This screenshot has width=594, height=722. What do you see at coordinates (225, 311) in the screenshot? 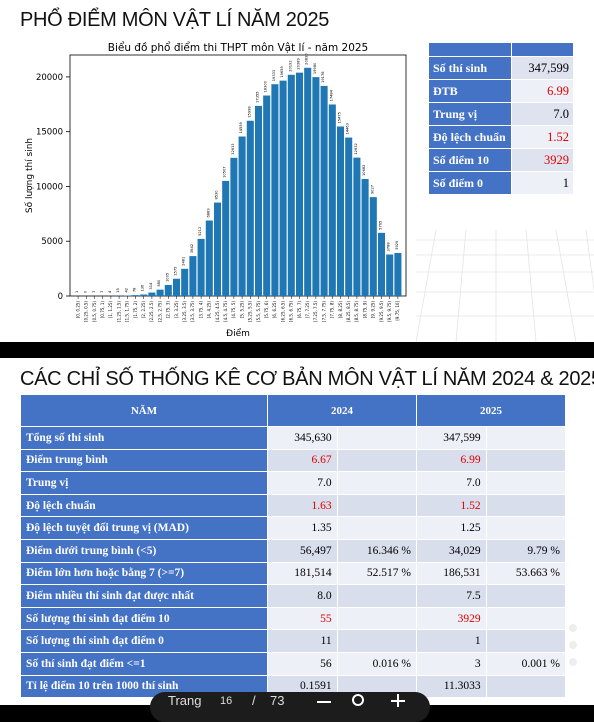
I see `x-tick-label: [4.5, 4.75)` at bounding box center [225, 311].